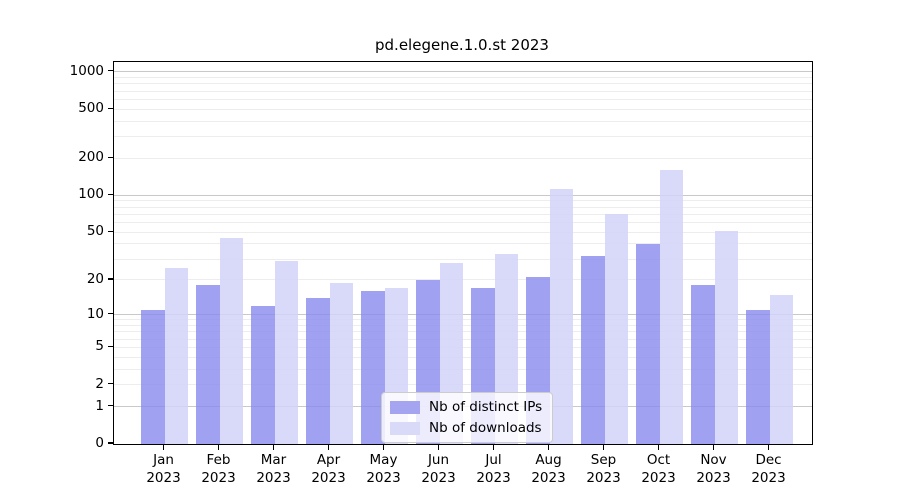 The height and width of the screenshot is (500, 900). Describe the element at coordinates (758, 377) in the screenshot. I see `bar-distinct-ips-dec` at that location.